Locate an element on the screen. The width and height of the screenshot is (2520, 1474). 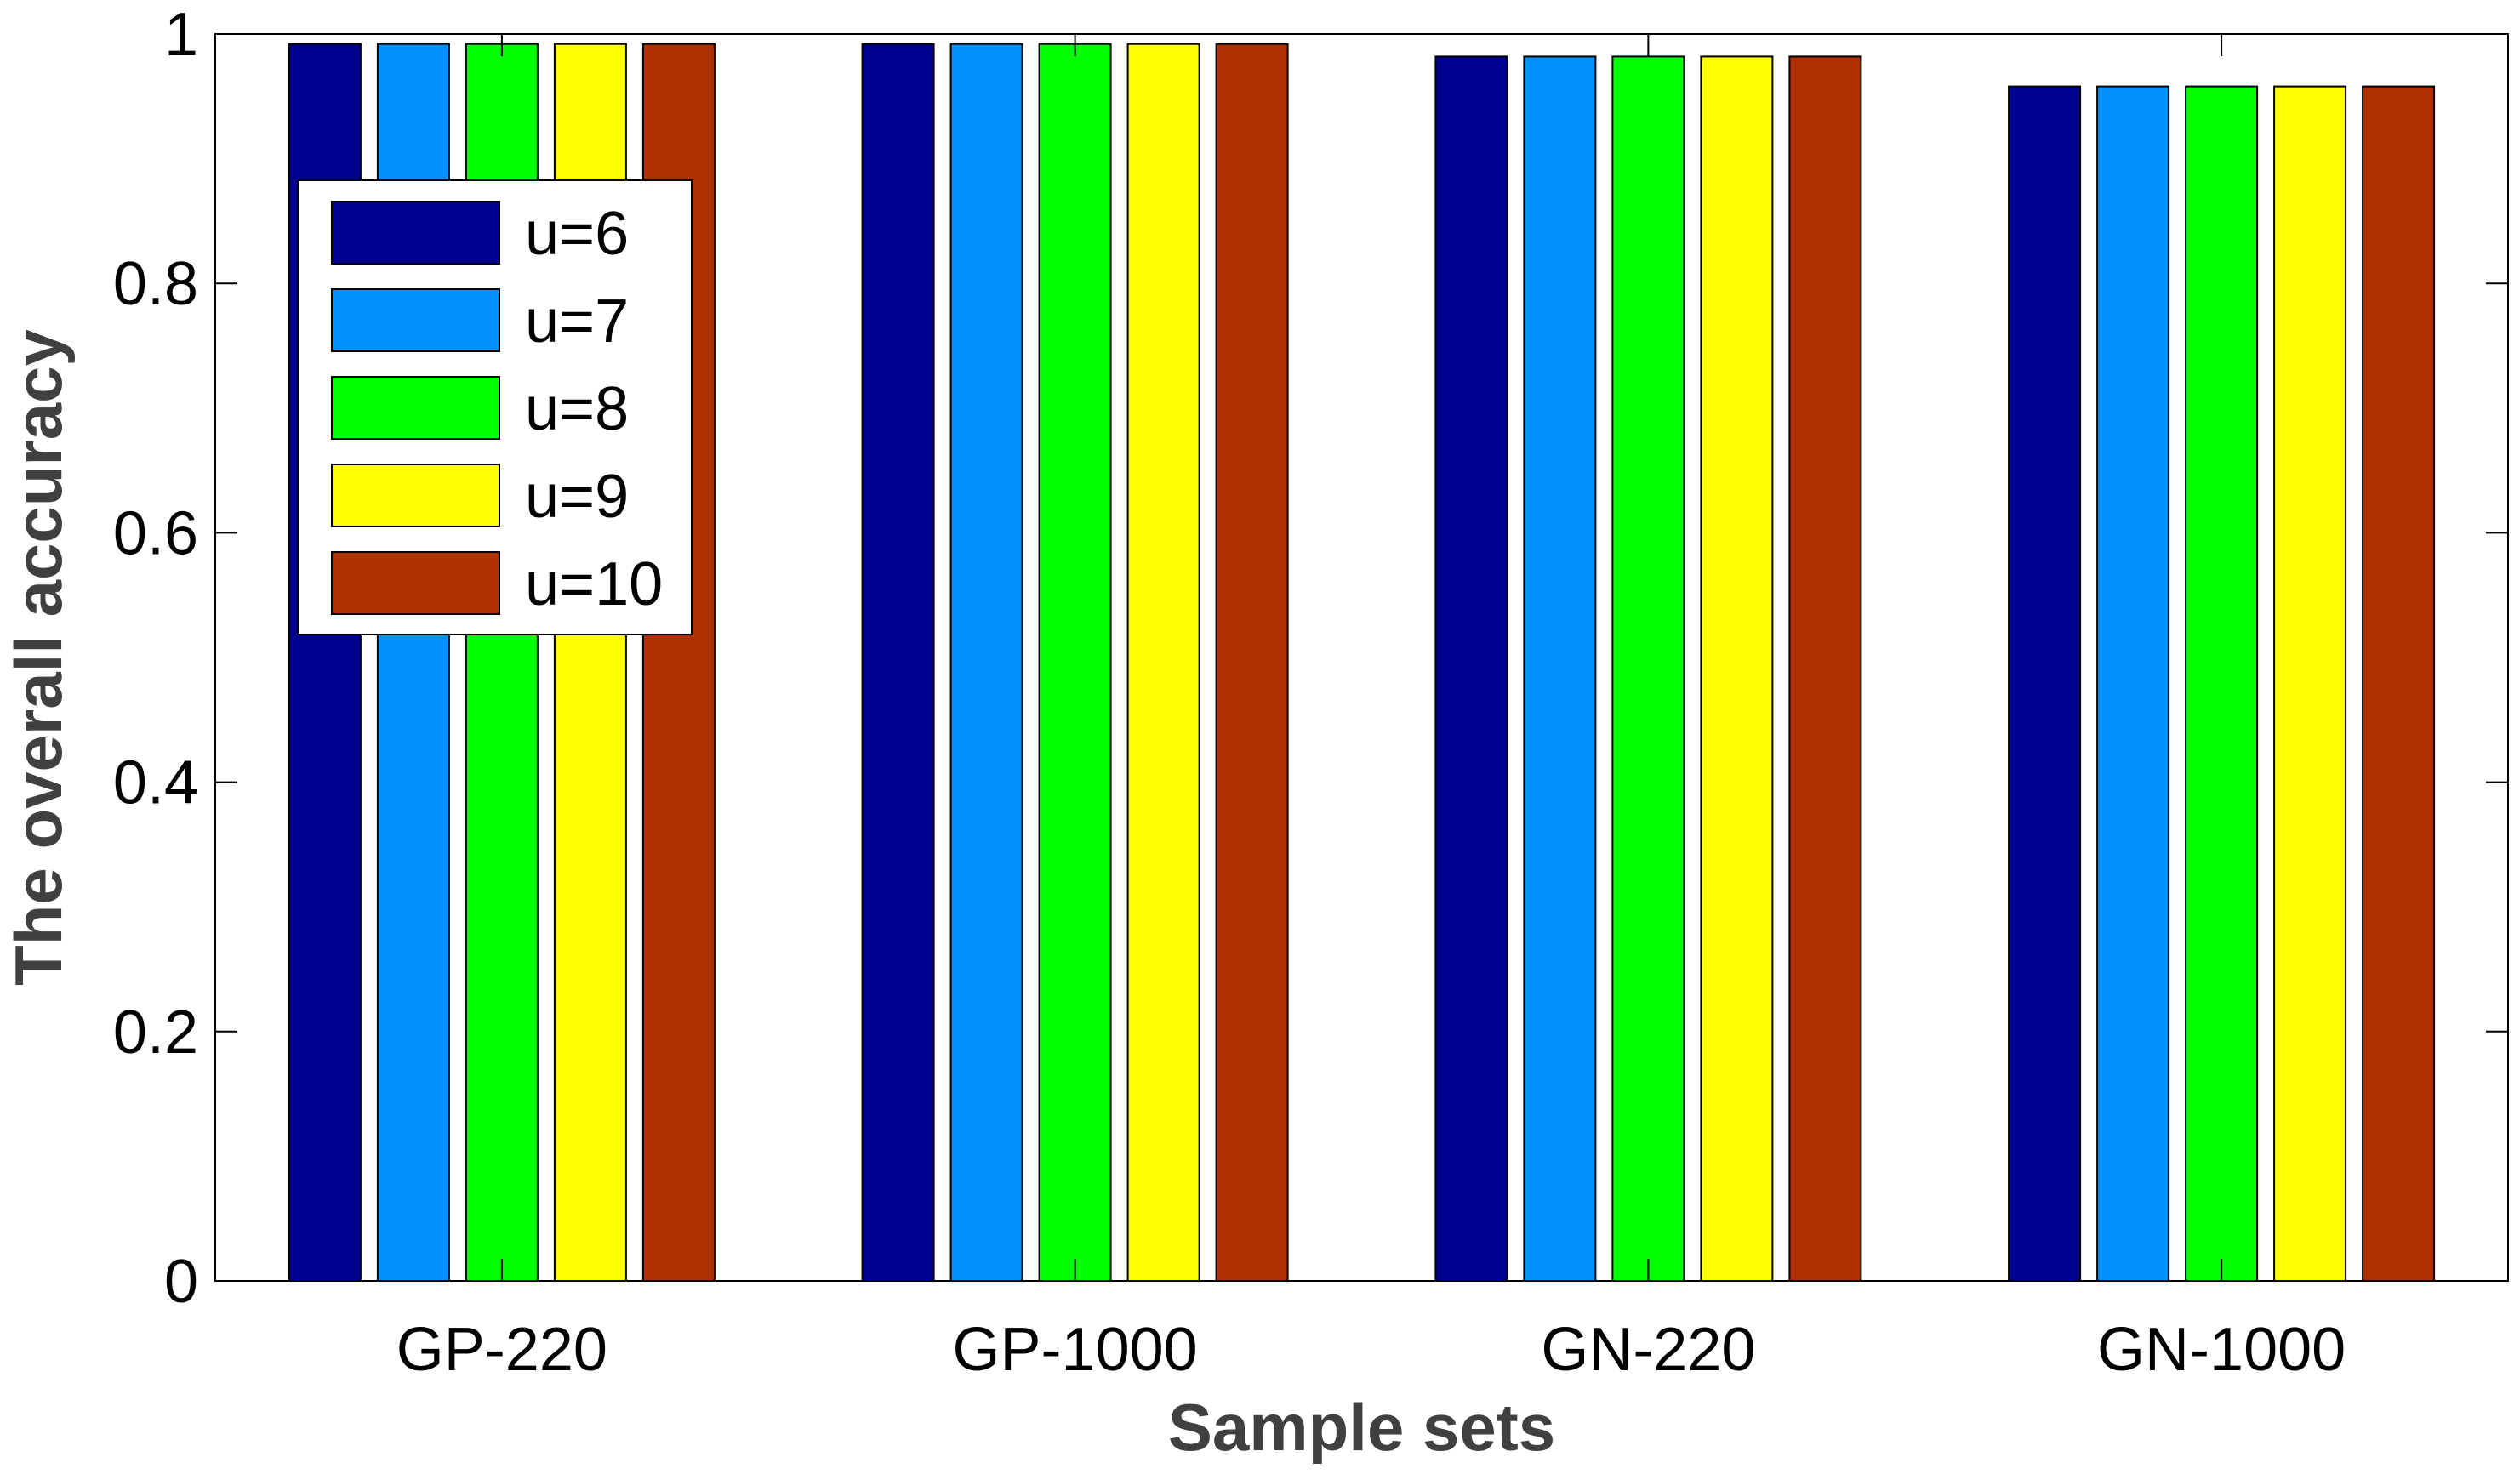
y-axis-title: The overall accuracy is located at coordinates (38, 657).